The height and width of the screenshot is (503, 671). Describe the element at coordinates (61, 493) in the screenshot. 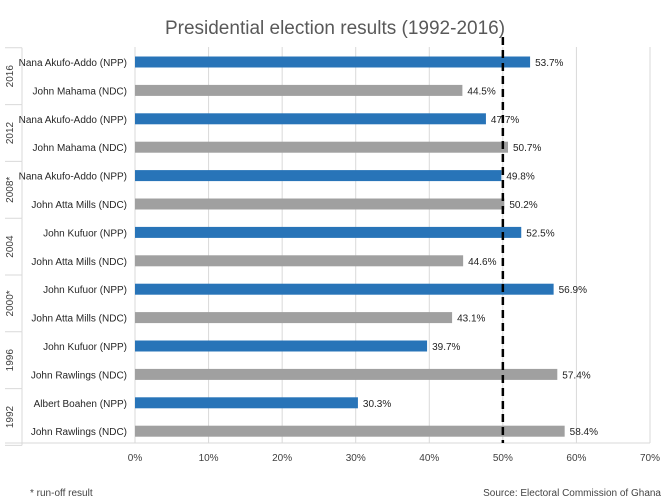

I see `runoff-footnote: * run-off result` at that location.